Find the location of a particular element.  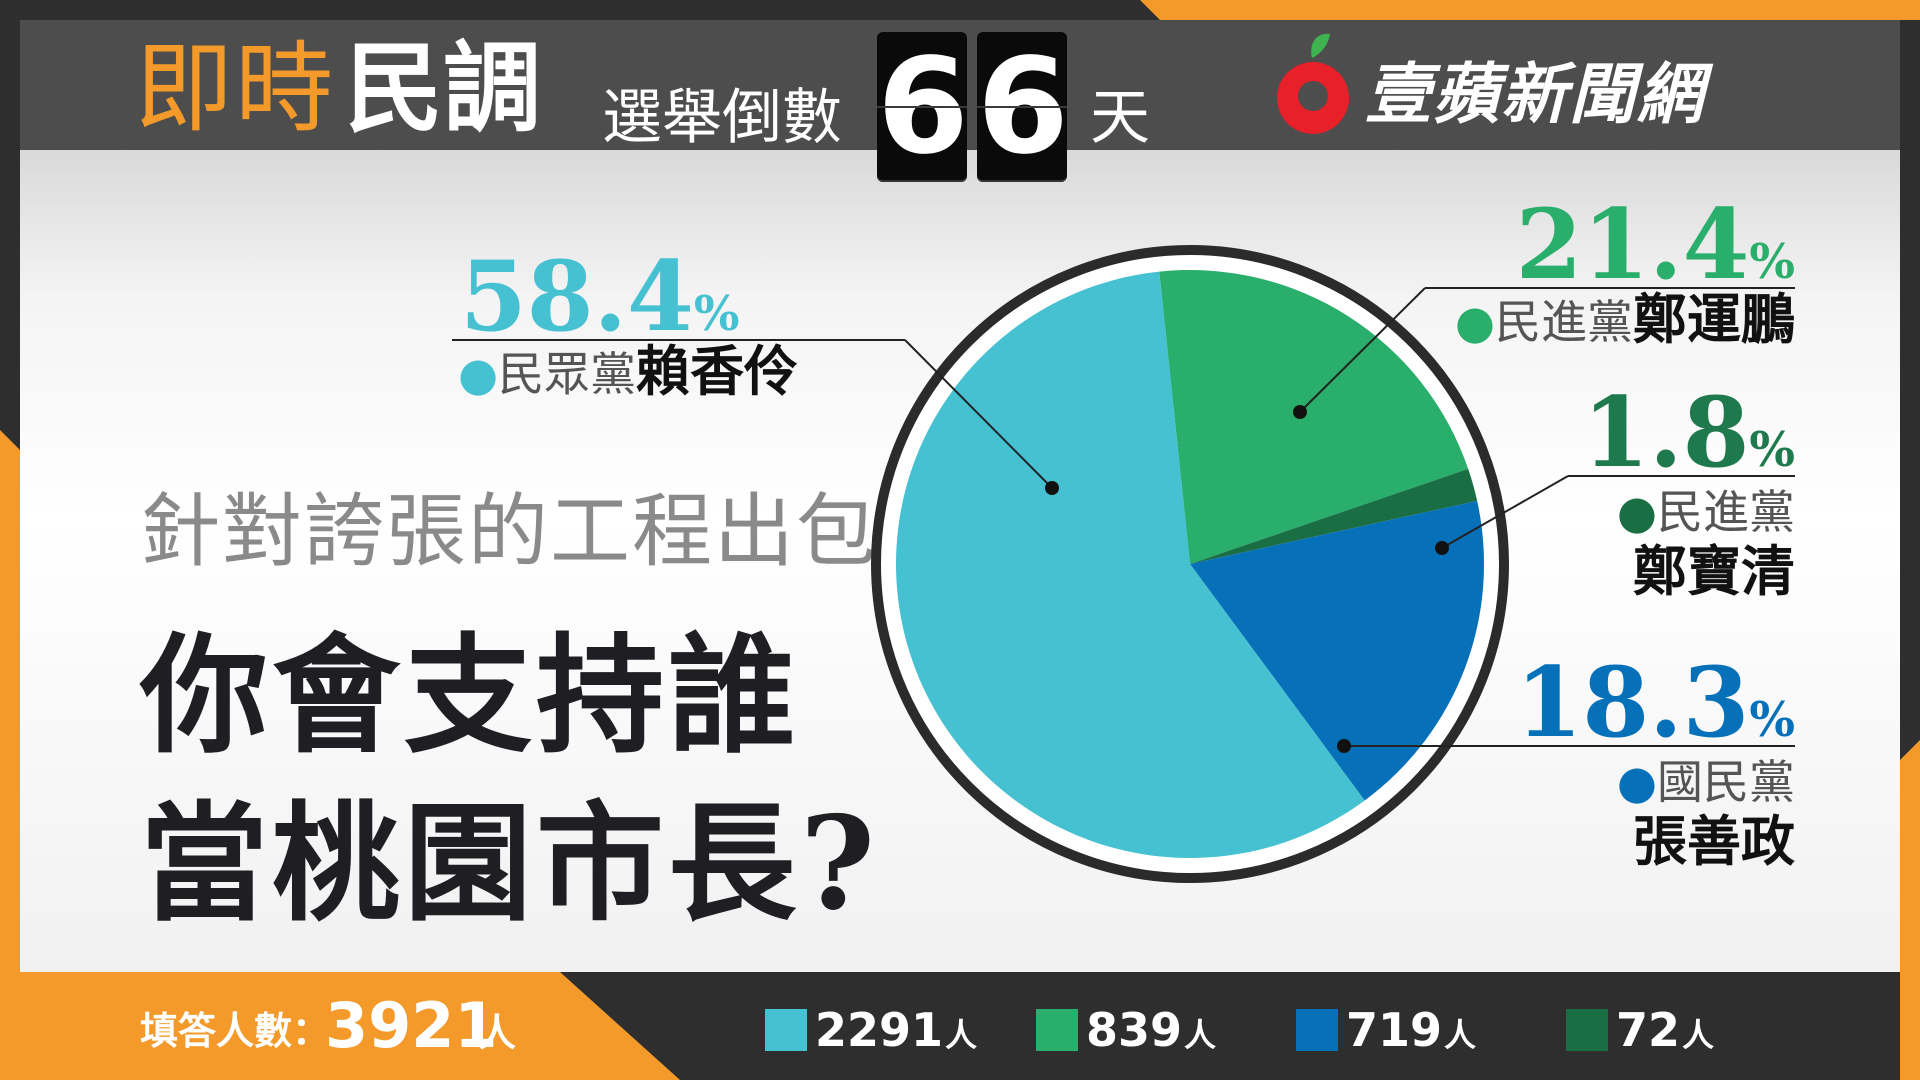

legend-item: 719 人 is located at coordinates (1386, 1030).